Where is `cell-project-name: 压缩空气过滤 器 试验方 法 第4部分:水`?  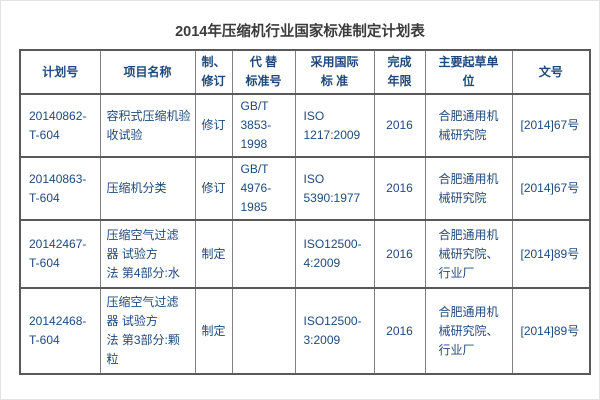 cell-project-name: 压缩空气过滤 器 试验方 法 第4部分:水 is located at coordinates (147, 254).